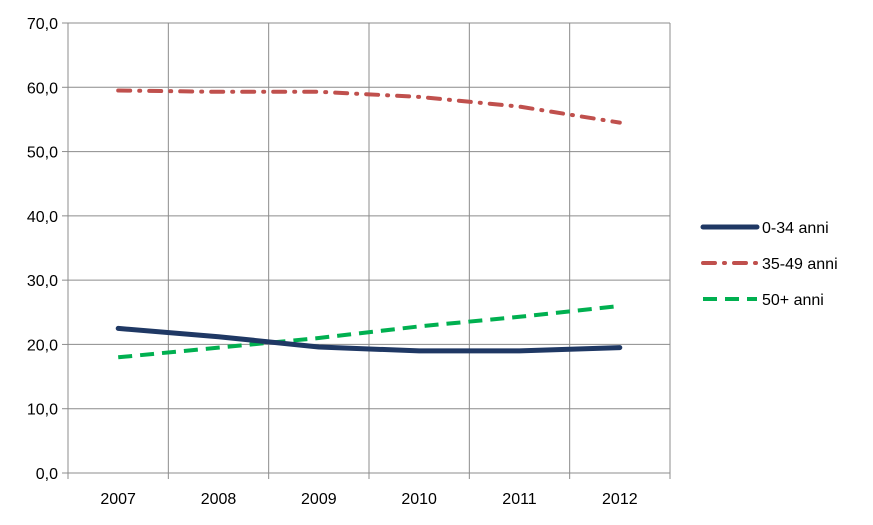 The width and height of the screenshot is (873, 525). I want to click on x-tick-label: 2008, so click(219, 499).